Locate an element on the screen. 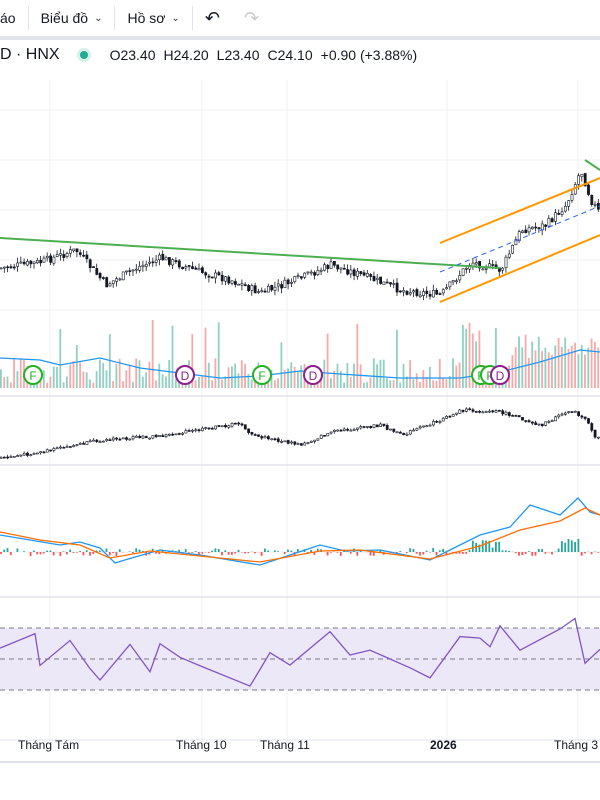  time-axis-label: 2026 is located at coordinates (443, 745).